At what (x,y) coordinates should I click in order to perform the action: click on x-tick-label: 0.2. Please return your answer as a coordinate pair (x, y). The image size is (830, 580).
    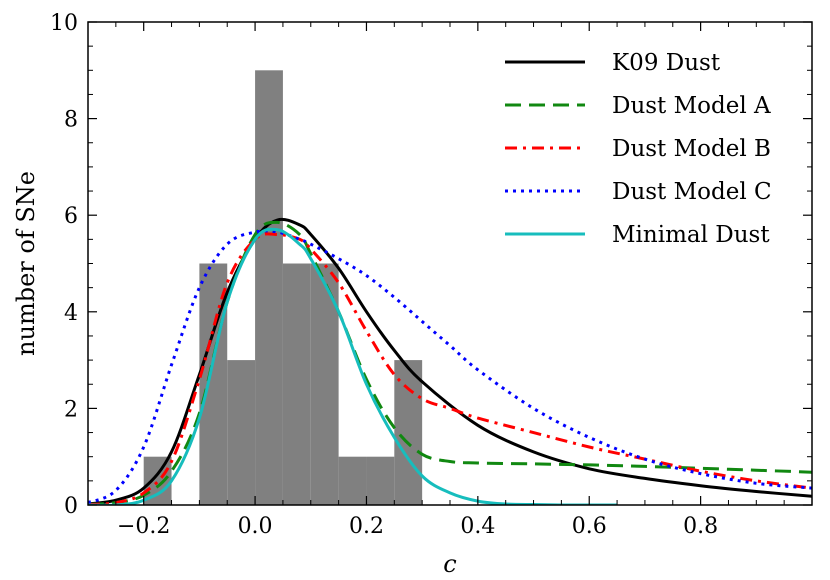
    Looking at the image, I should click on (366, 526).